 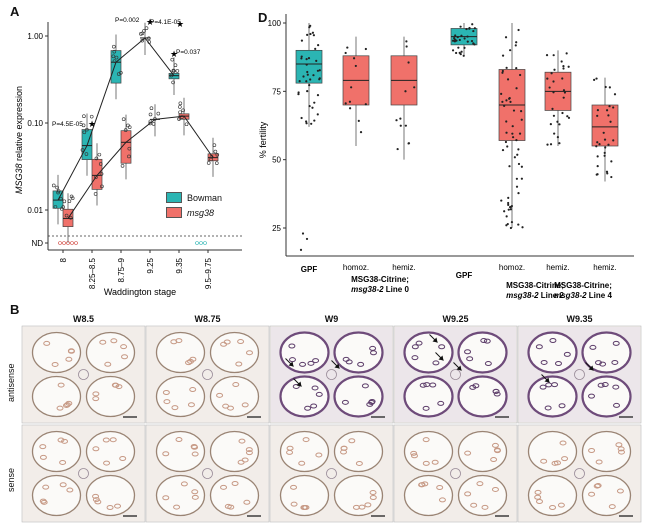 What do you see at coordinates (11, 382) in the screenshot?
I see `row-label-antisense: antisense` at bounding box center [11, 382].